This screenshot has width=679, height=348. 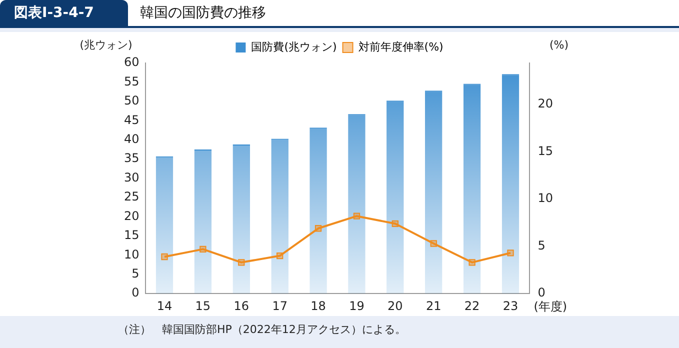 What do you see at coordinates (472, 305) in the screenshot?
I see `x-tick-label: 22` at bounding box center [472, 305].